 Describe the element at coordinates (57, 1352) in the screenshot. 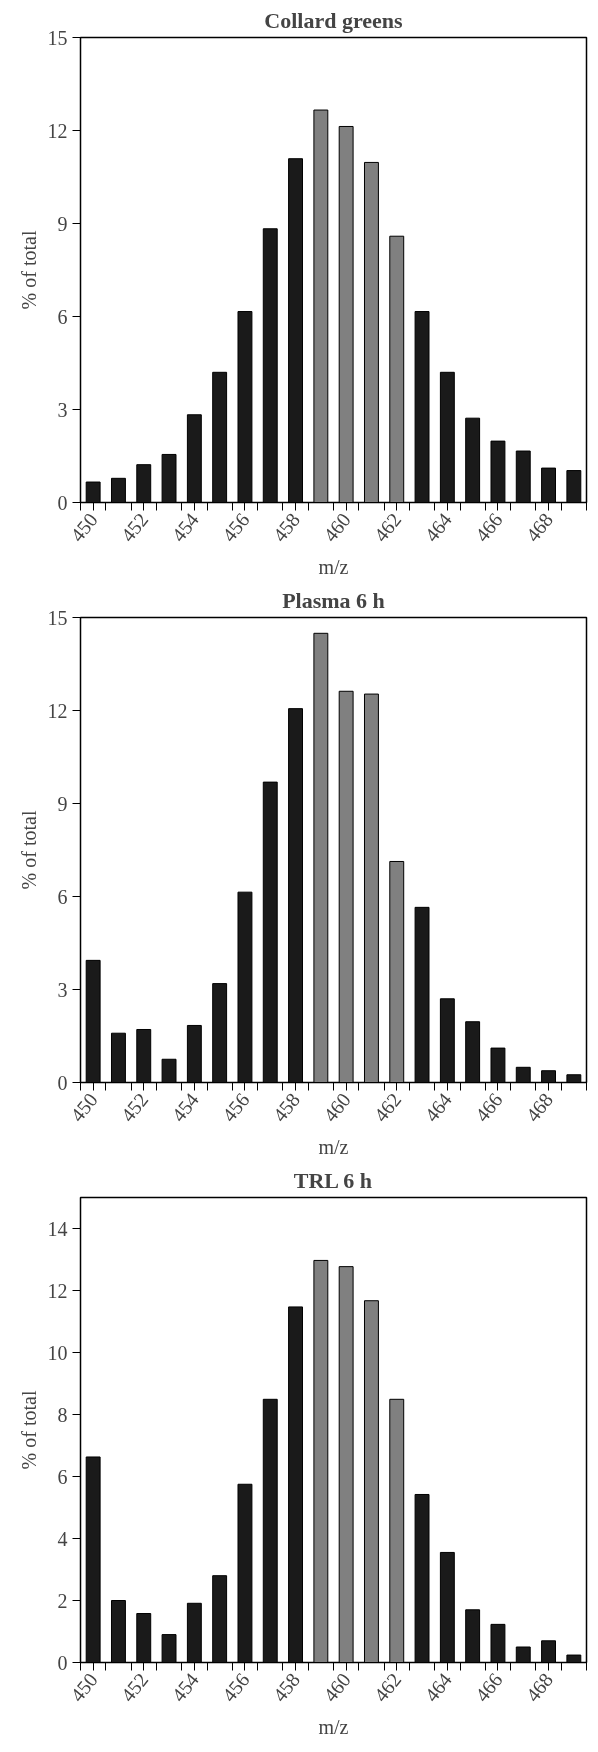

I see `y-tick-label: 10` at that location.